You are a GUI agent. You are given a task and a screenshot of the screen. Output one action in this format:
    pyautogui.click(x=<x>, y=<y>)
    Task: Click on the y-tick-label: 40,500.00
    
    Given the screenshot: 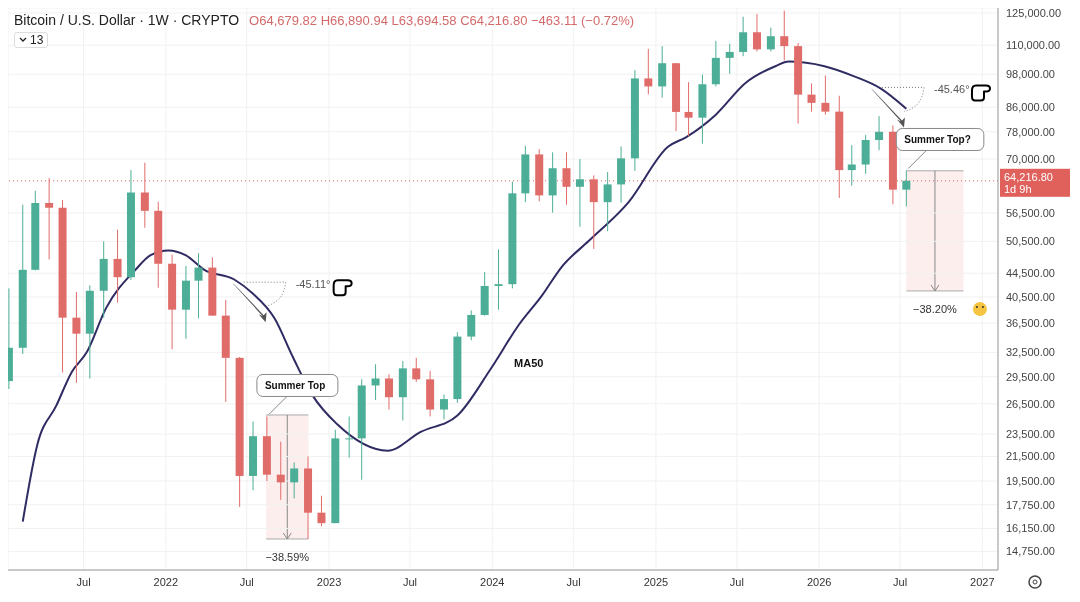 What is the action you would take?
    pyautogui.click(x=1030, y=296)
    